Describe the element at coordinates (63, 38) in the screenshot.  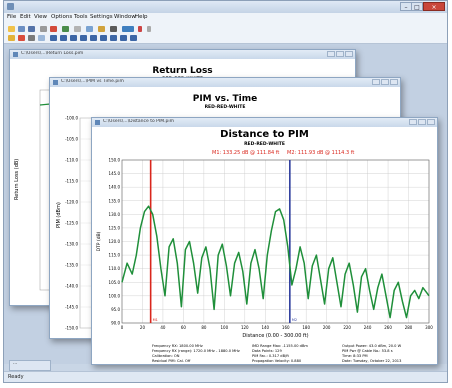
I see `axis2-icon` at that location.